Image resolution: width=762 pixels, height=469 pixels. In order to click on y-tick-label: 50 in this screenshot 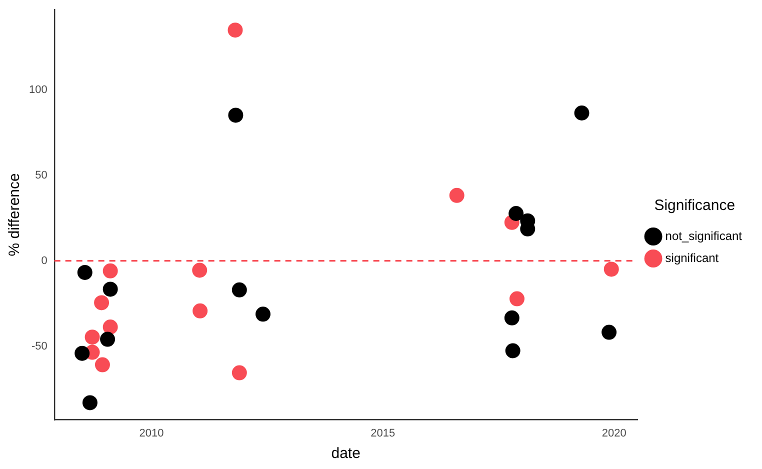, I will do `click(41, 175)`.